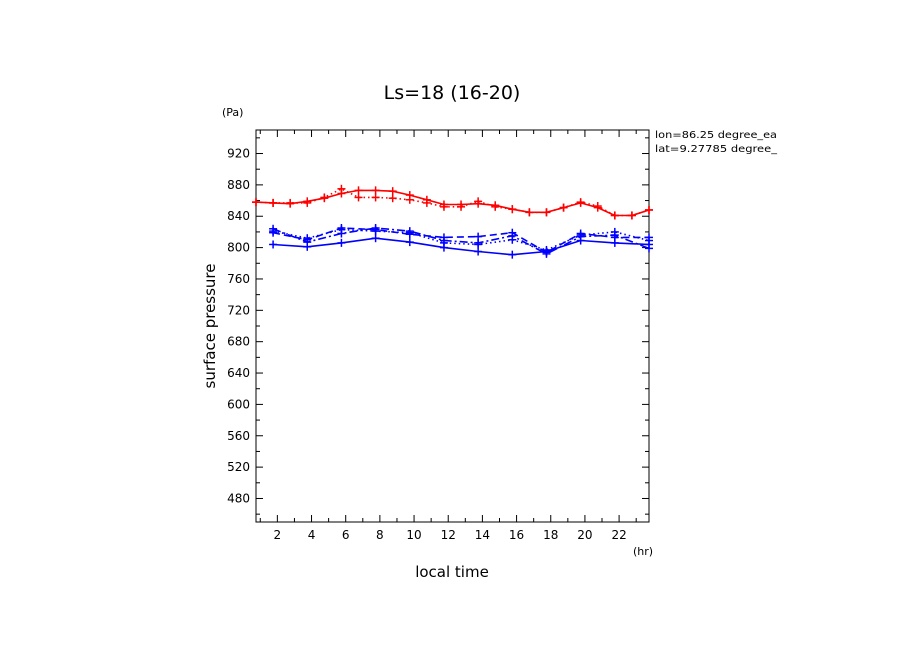  I want to click on y-tick-label: 800, so click(238, 248).